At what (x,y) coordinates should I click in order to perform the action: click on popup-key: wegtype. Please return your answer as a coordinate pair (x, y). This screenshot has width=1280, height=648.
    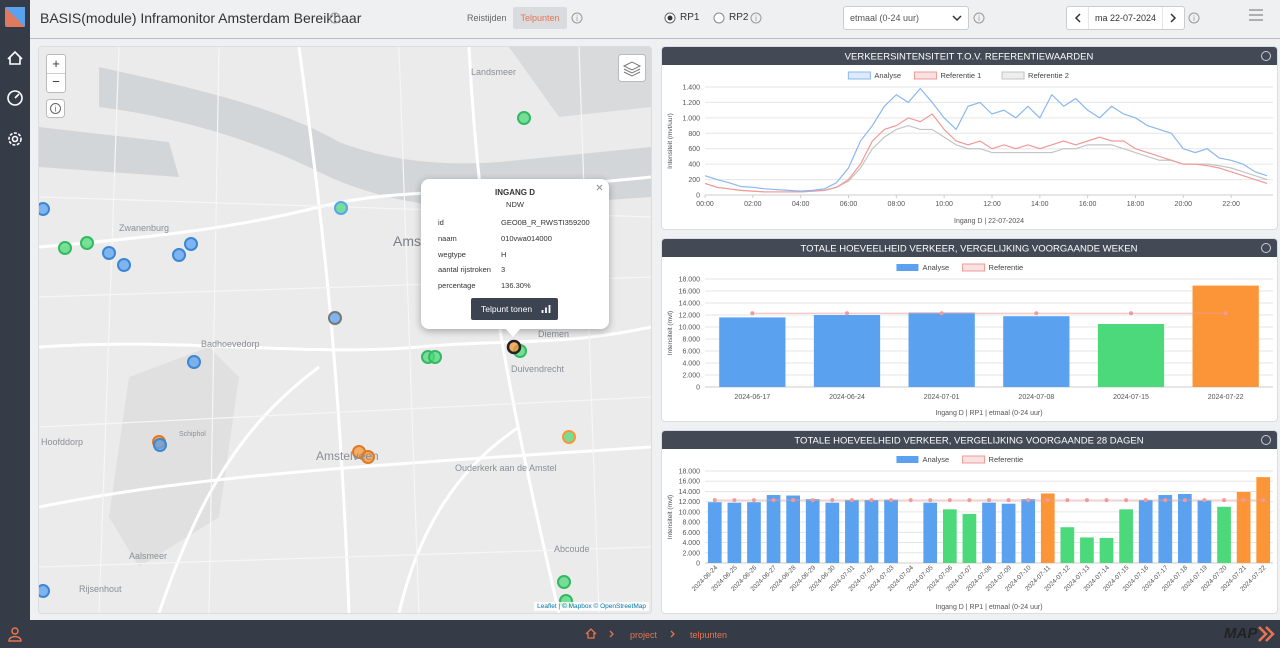
    Looking at the image, I should click on (452, 254).